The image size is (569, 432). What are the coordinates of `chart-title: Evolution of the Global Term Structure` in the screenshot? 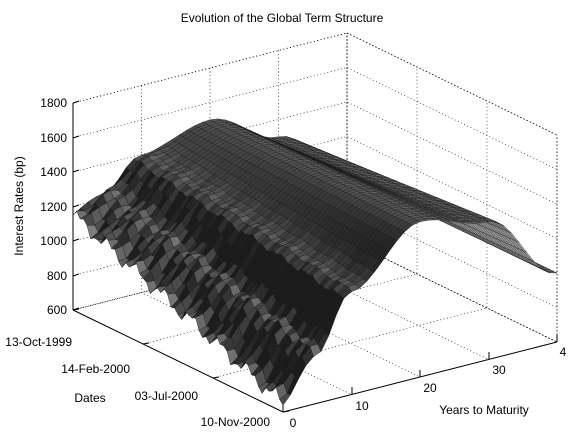 It's located at (282, 18).